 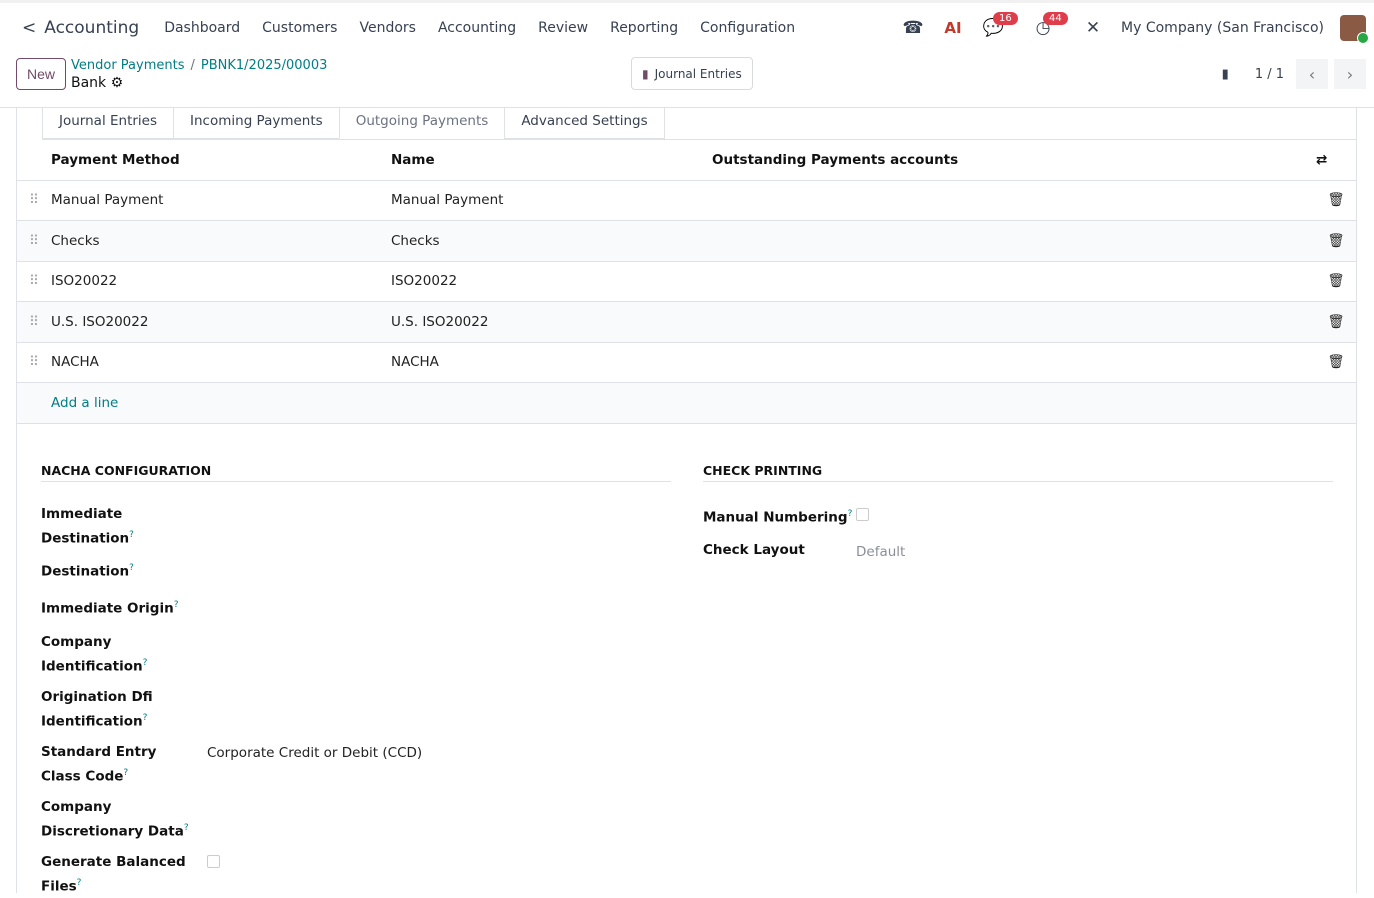 What do you see at coordinates (315, 753) in the screenshot?
I see `nacha-field-input: Corporate Credit or Debit (CCD)` at bounding box center [315, 753].